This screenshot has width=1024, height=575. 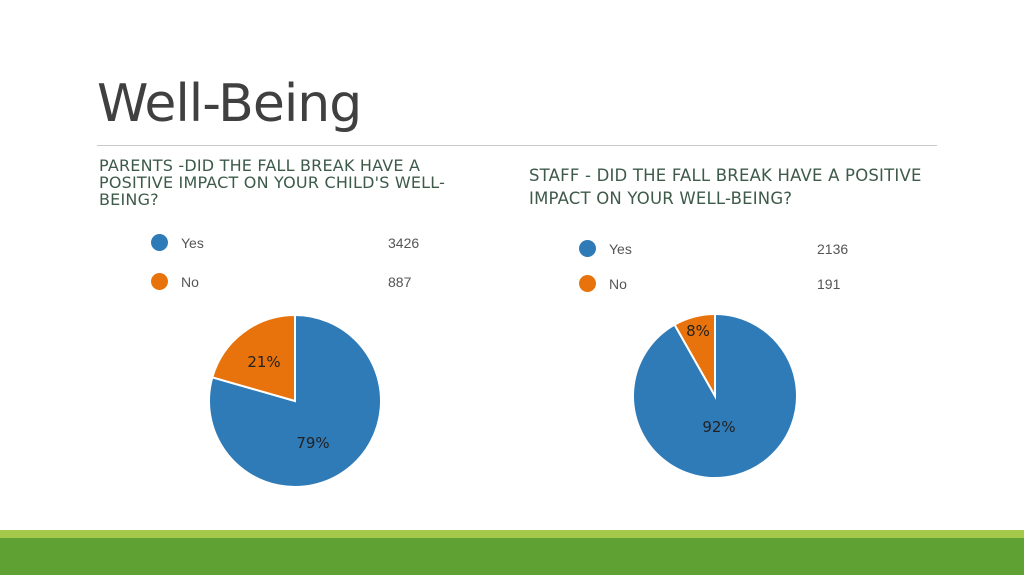 I want to click on parents-legend-yes: Yes 3426, so click(x=301, y=242).